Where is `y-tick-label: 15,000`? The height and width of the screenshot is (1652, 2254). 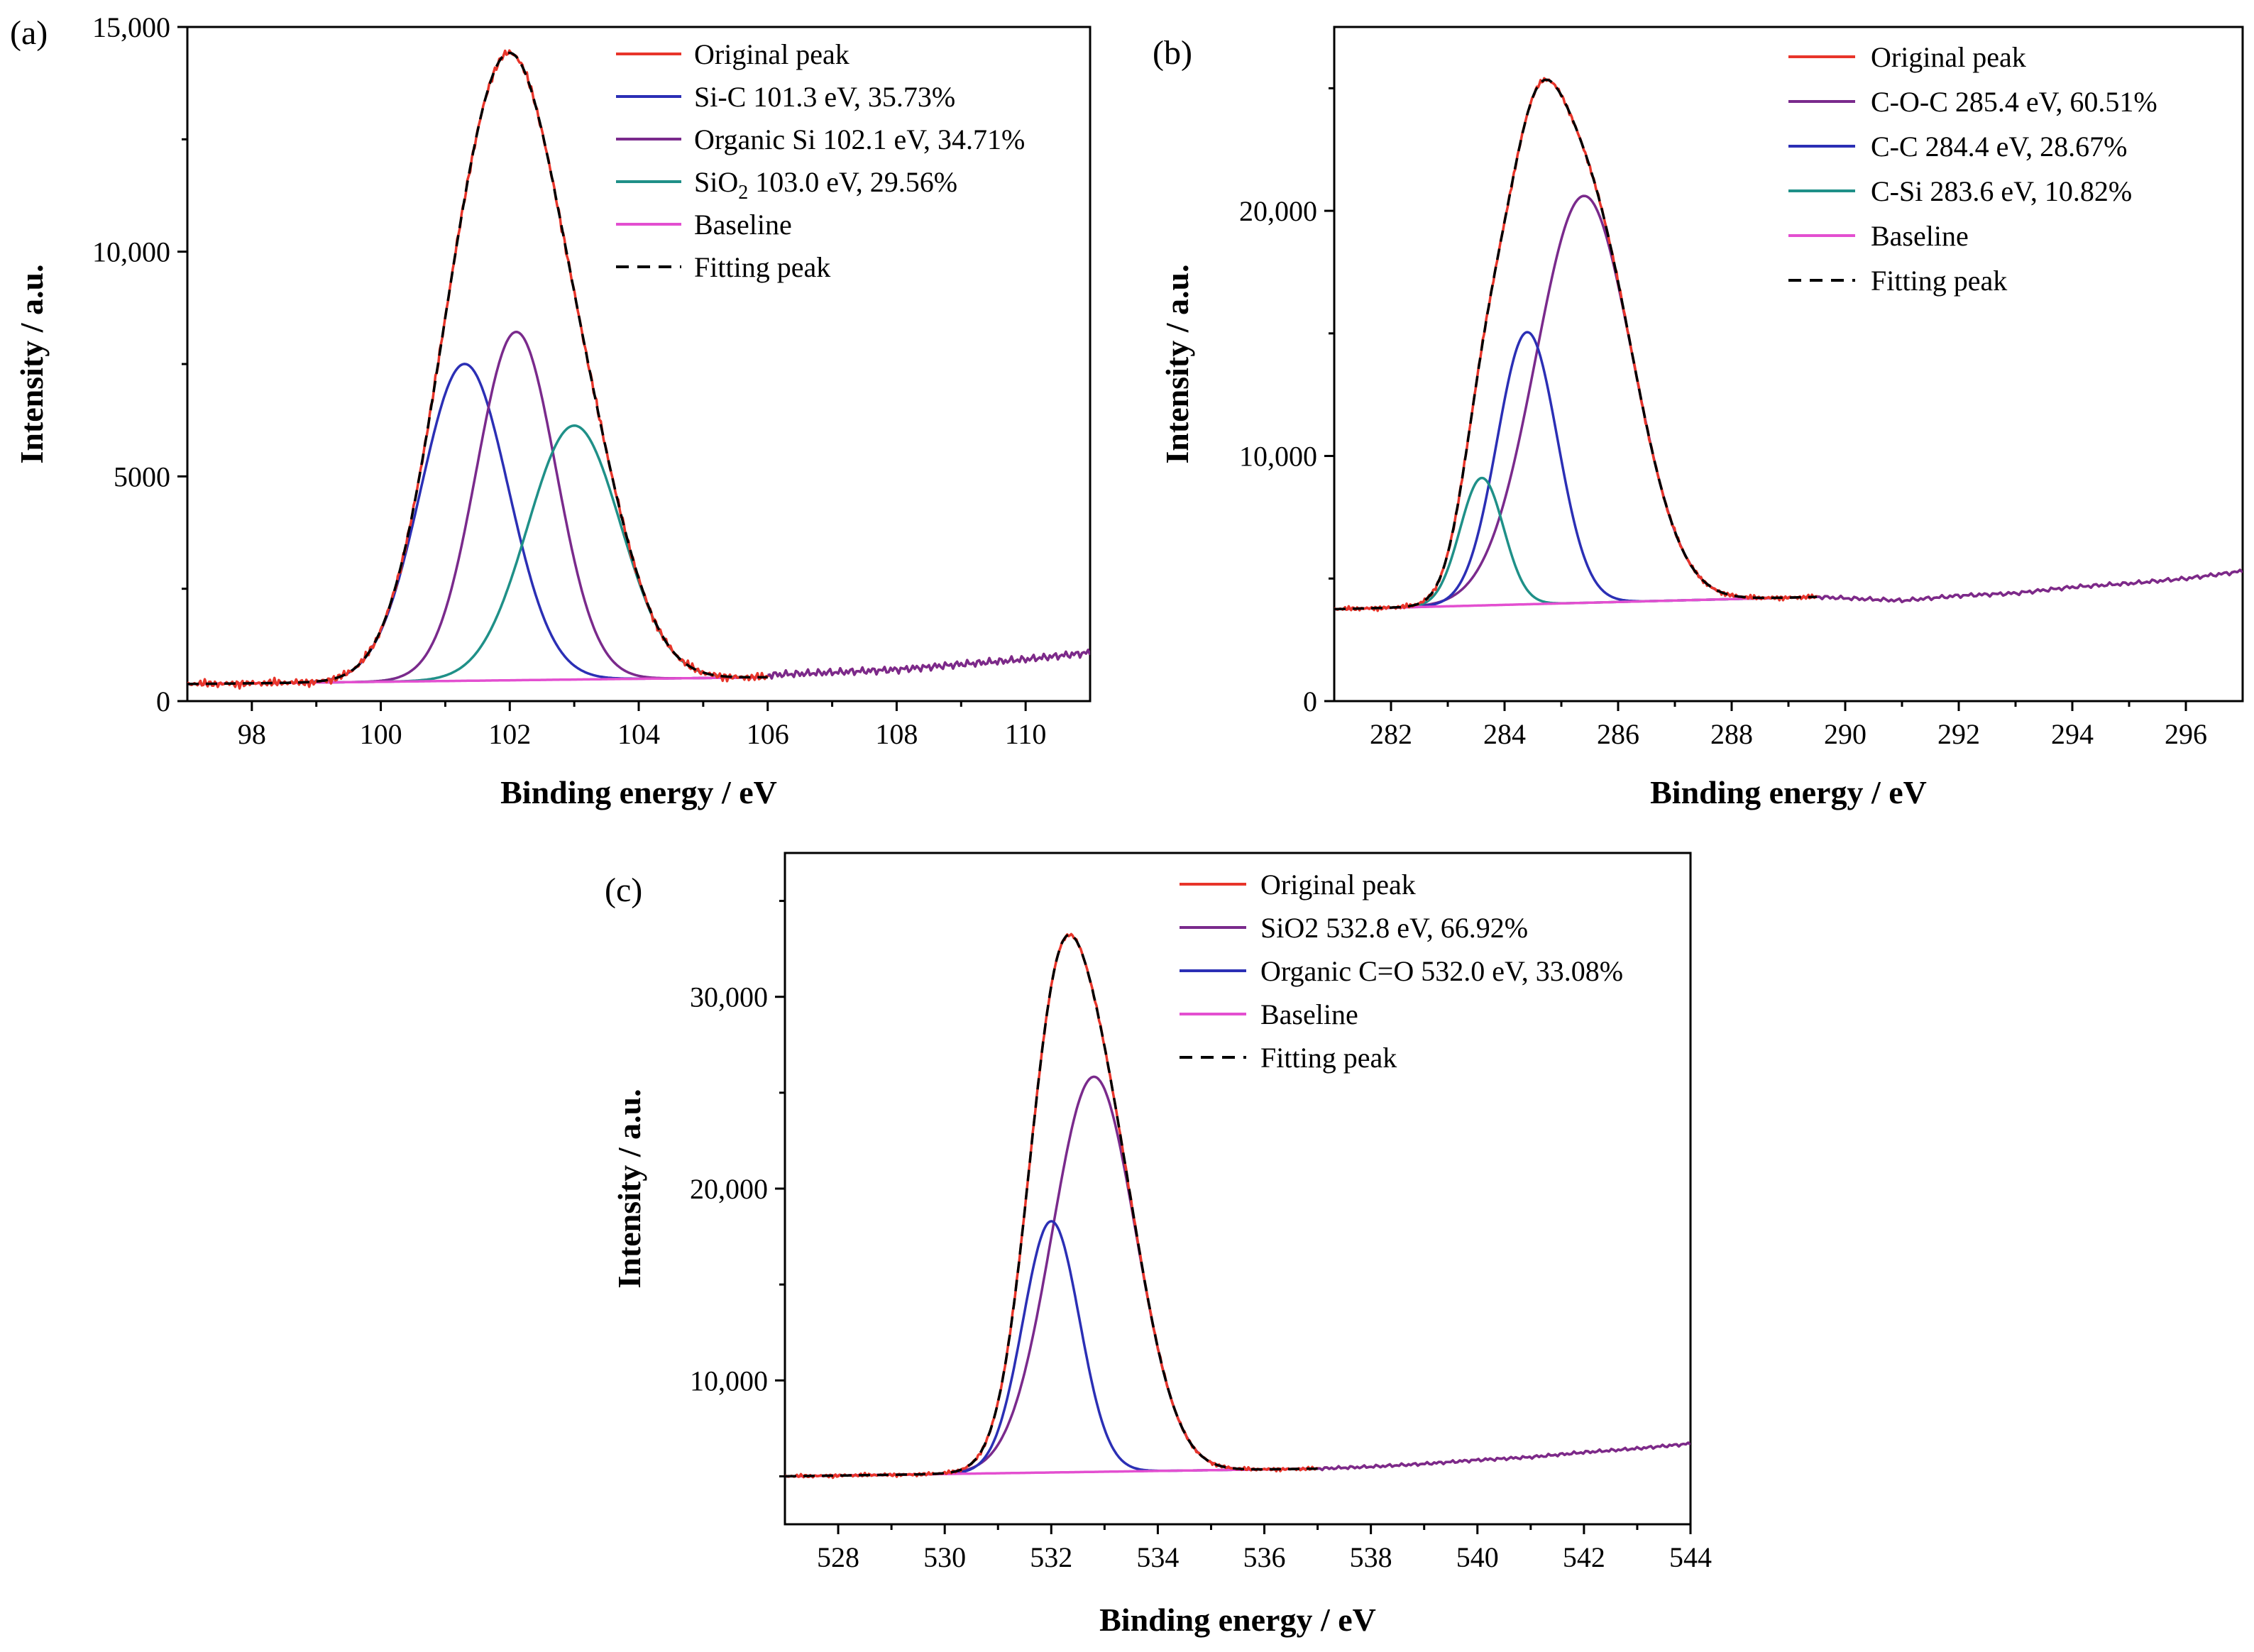 y-tick-label: 15,000 is located at coordinates (131, 27).